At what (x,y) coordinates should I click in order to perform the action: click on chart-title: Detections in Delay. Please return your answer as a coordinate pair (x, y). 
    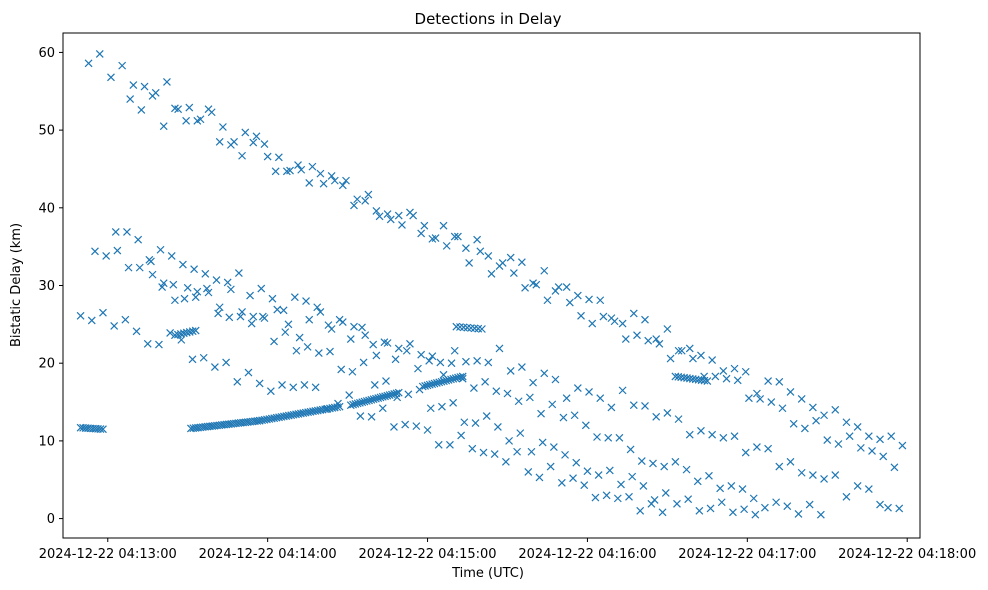
    Looking at the image, I should click on (488, 19).